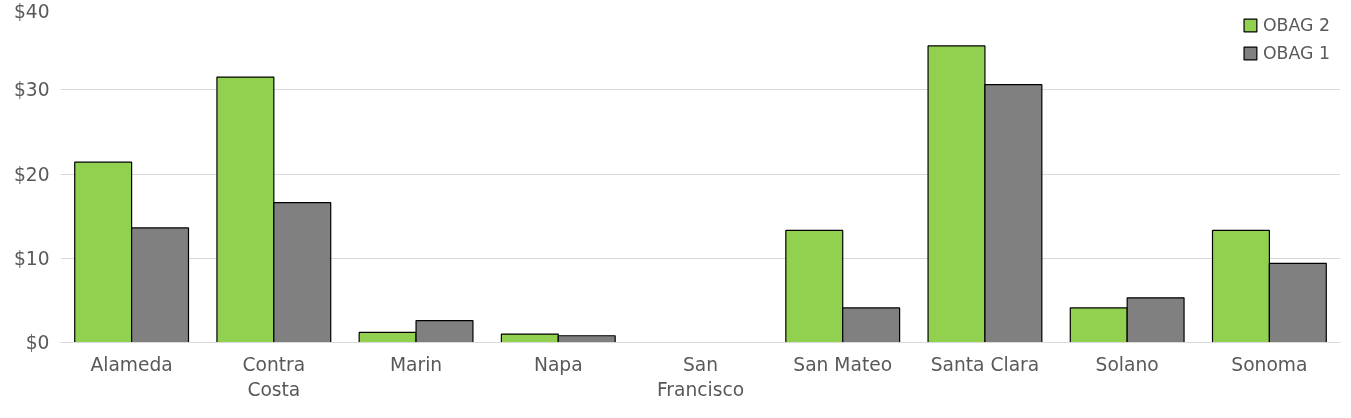 This screenshot has width=1351, height=418. What do you see at coordinates (558, 364) in the screenshot?
I see `x-tick-label: Napa` at bounding box center [558, 364].